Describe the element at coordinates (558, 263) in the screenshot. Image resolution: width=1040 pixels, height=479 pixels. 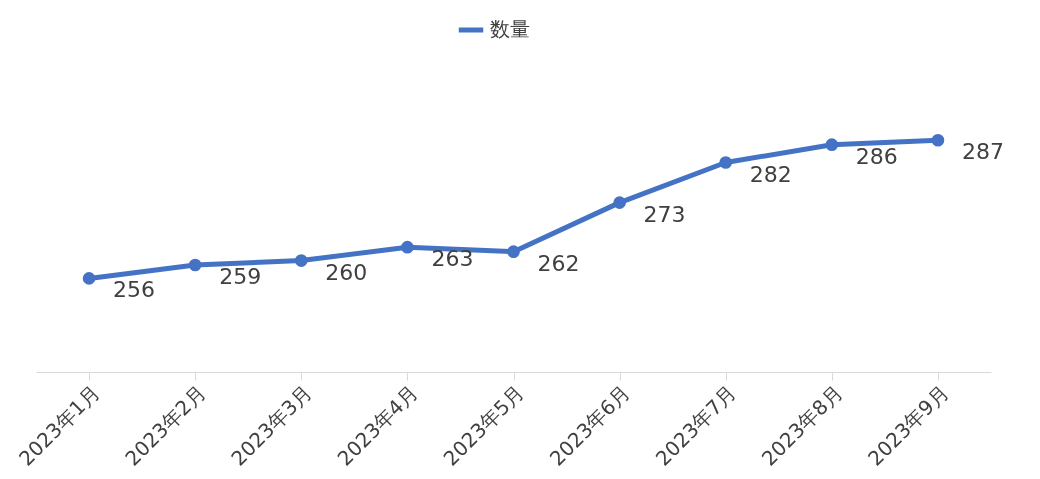
I see `data-label: 262` at that location.